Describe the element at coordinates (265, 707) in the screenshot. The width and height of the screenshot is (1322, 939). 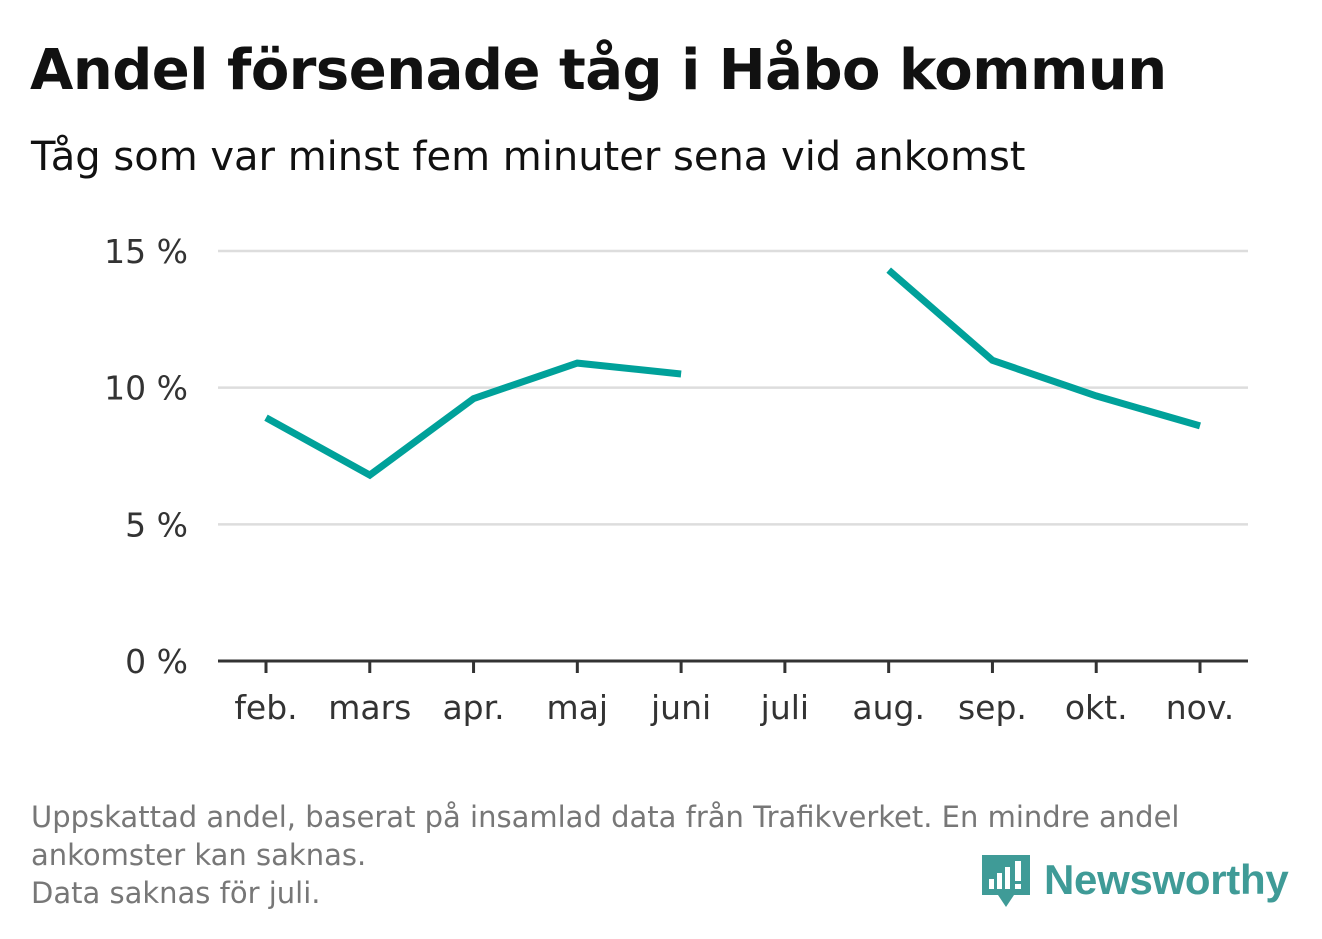
I see `x-tick-label: feb.` at that location.